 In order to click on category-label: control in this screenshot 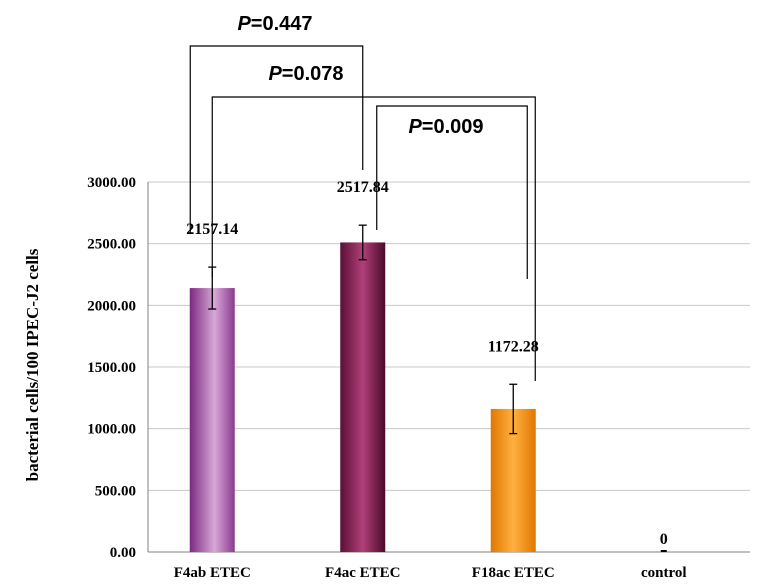, I will do `click(664, 573)`.